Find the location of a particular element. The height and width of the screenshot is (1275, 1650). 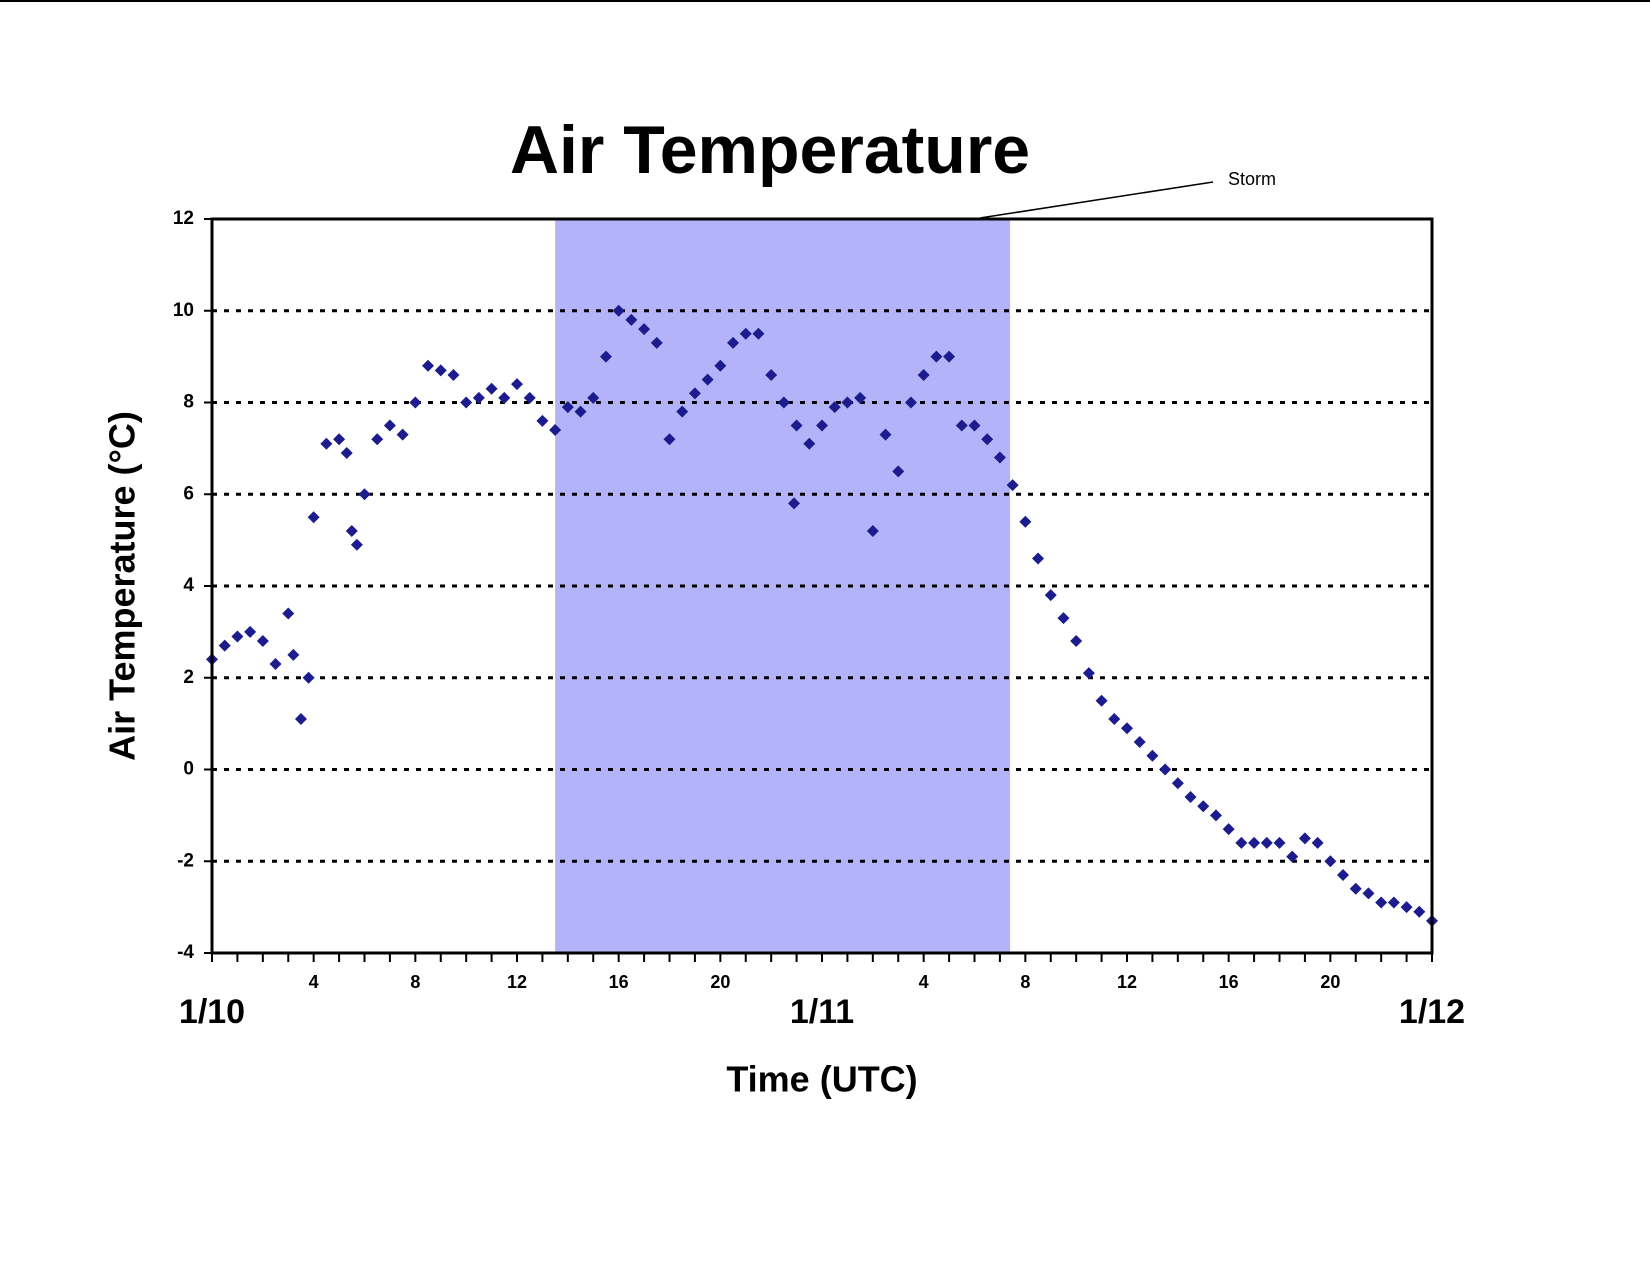

x-tick-label: 20 is located at coordinates (1330, 982).